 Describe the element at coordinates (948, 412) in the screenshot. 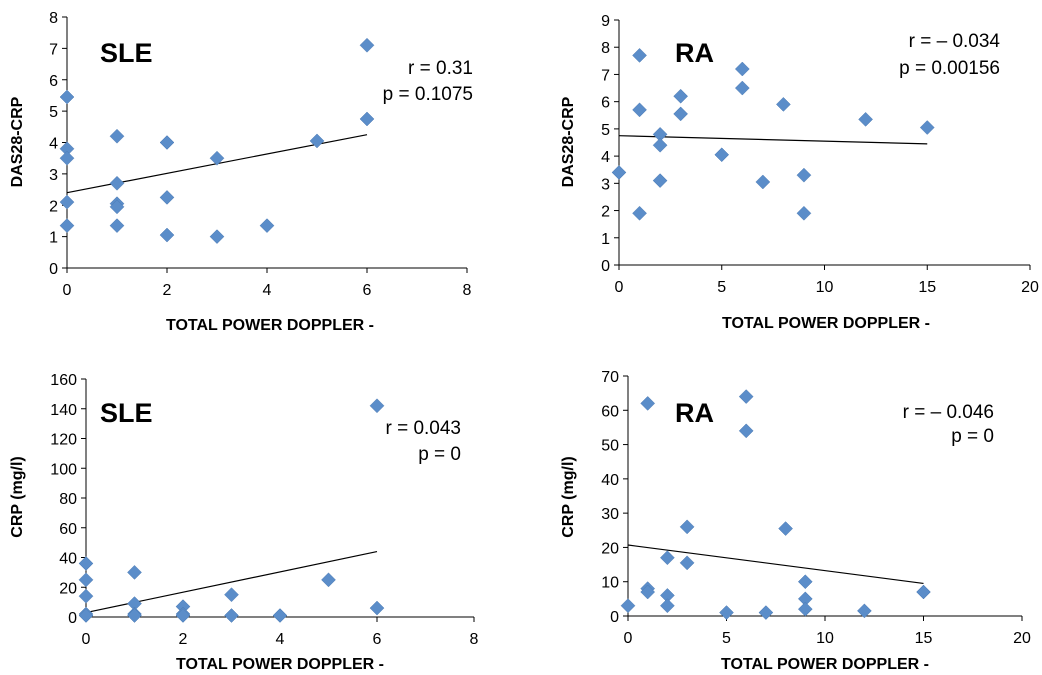

I see `correlation-r-label: r = – 0.046` at that location.